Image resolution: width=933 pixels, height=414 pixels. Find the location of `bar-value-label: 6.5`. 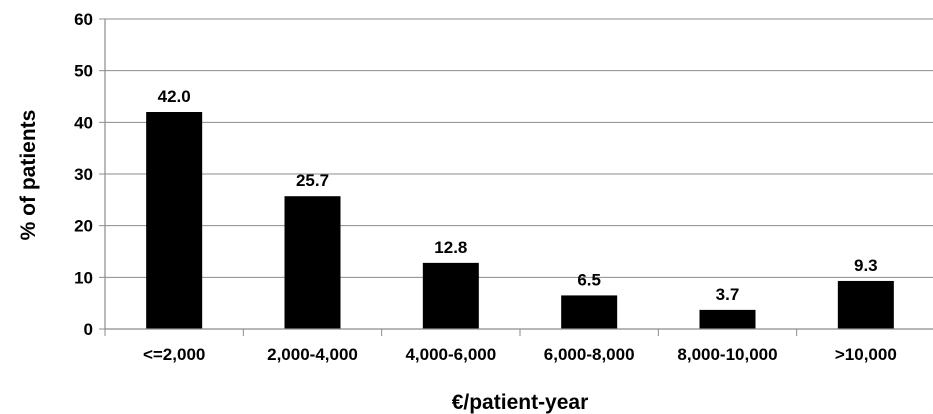

bar-value-label: 6.5 is located at coordinates (589, 279).